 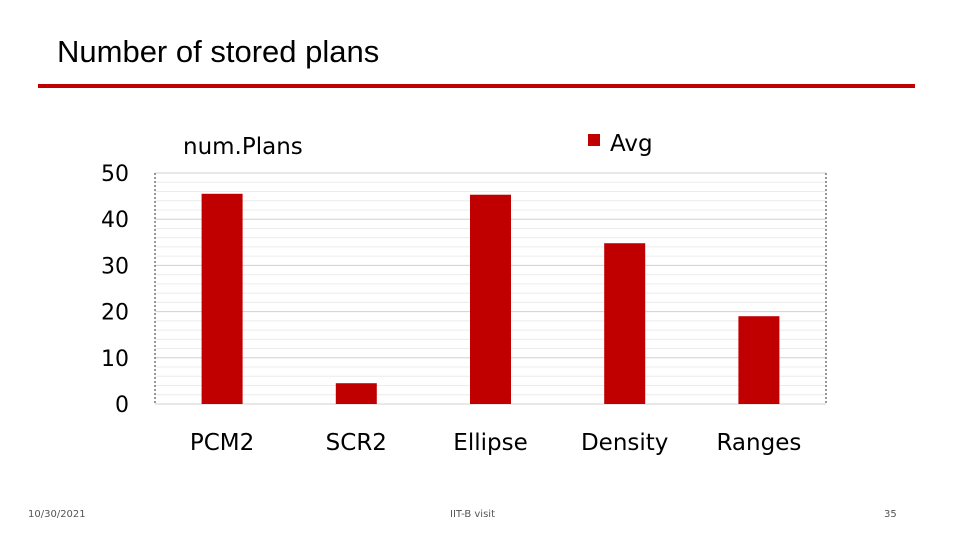 I want to click on x-axis-ticks: PCM2 SCR2 Ellipse Density Ranges, so click(x=495, y=443).